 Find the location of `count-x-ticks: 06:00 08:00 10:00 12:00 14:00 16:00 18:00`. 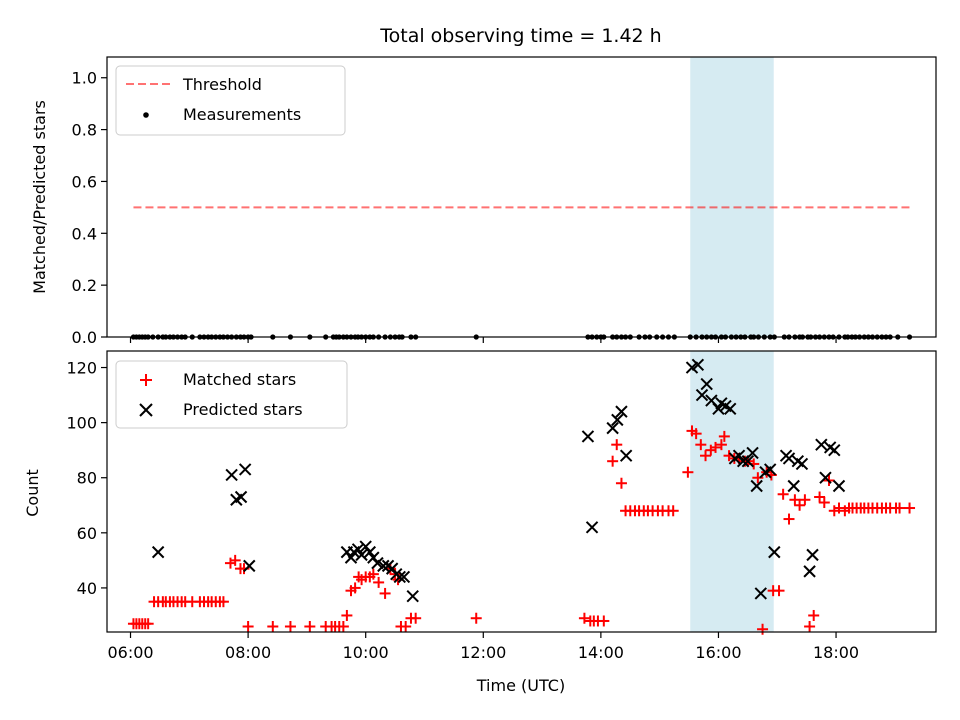

count-x-ticks: 06:00 08:00 10:00 12:00 14:00 16:00 18:00 is located at coordinates (483, 647).